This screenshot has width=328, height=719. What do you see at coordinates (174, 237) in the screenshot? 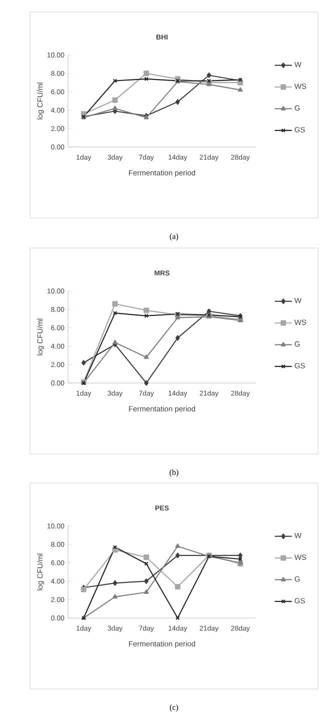
I see `text: (a)` at bounding box center [174, 237].